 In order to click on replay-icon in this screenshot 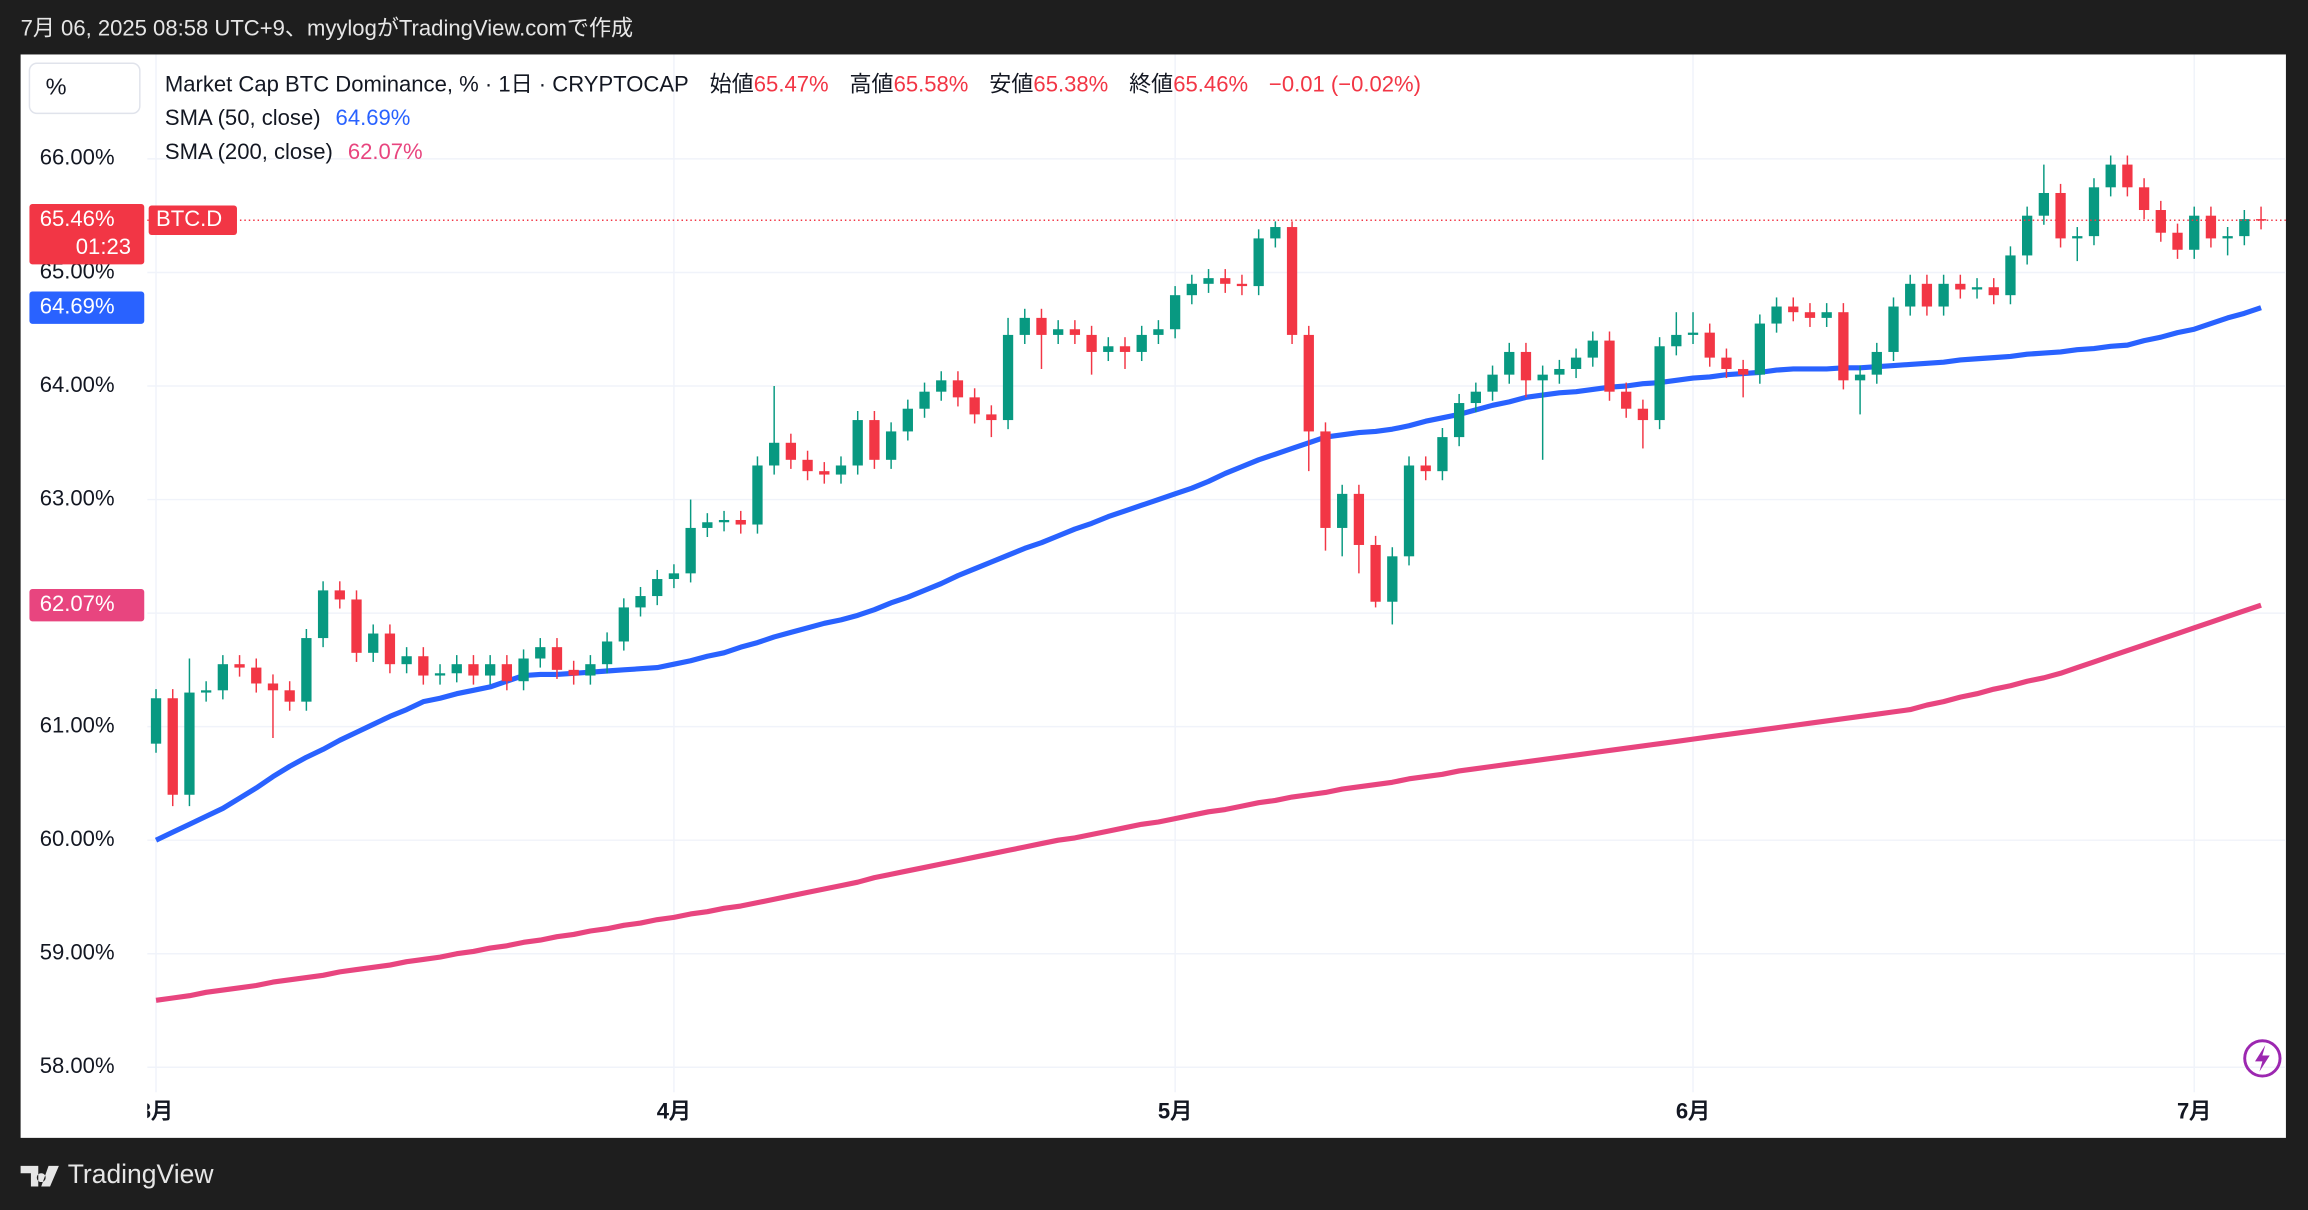, I will do `click(2262, 1058)`.